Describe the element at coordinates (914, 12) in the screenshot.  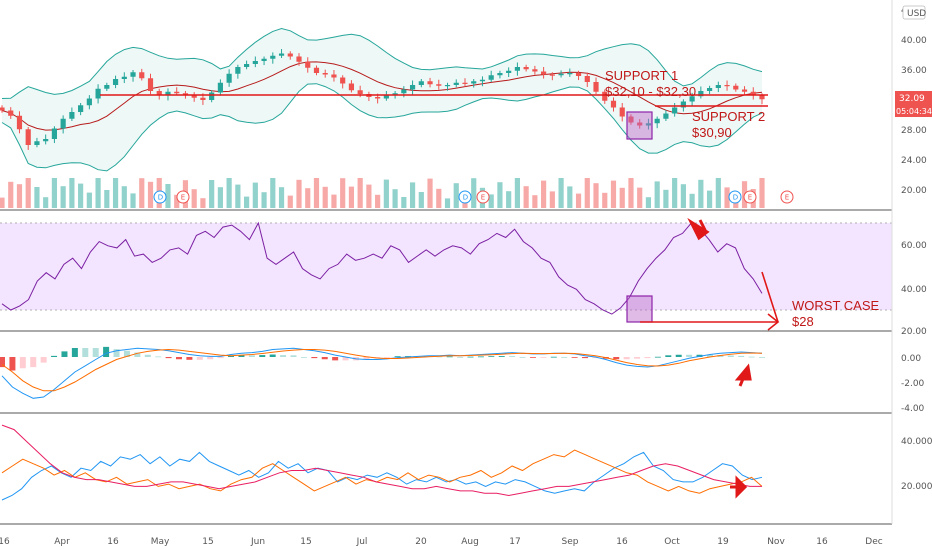
I see `currency-badge-bg` at that location.